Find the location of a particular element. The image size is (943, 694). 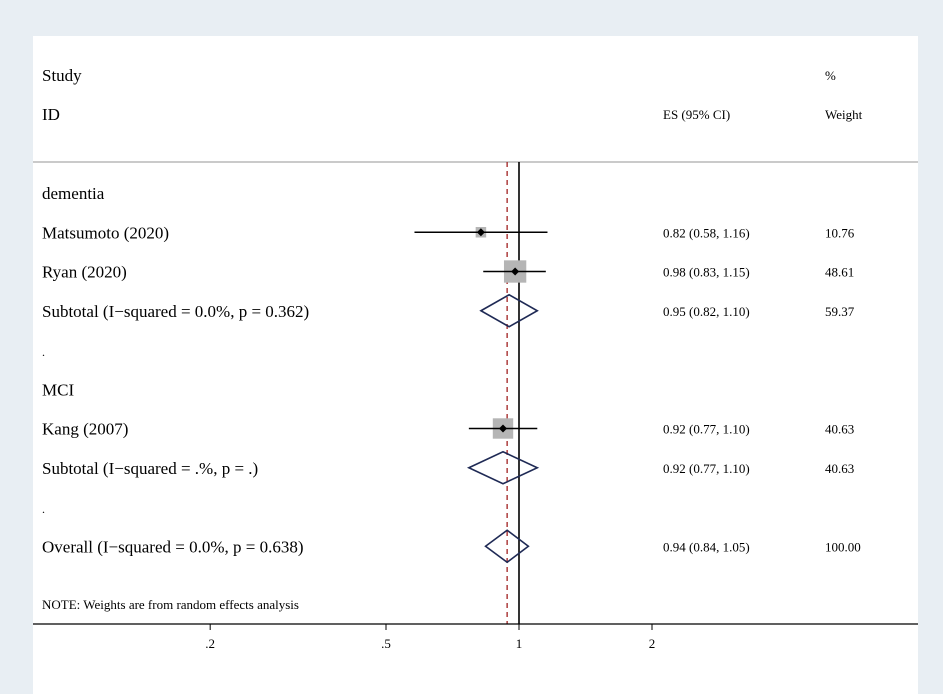

group-label: dementia is located at coordinates (73, 193).